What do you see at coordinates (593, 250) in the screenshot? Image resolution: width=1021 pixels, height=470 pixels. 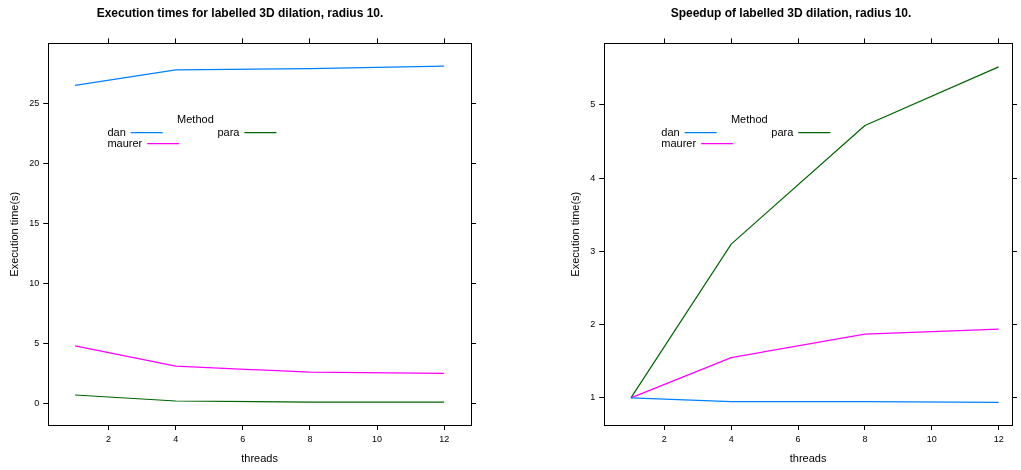 I see `y-tick-label: 3` at bounding box center [593, 250].